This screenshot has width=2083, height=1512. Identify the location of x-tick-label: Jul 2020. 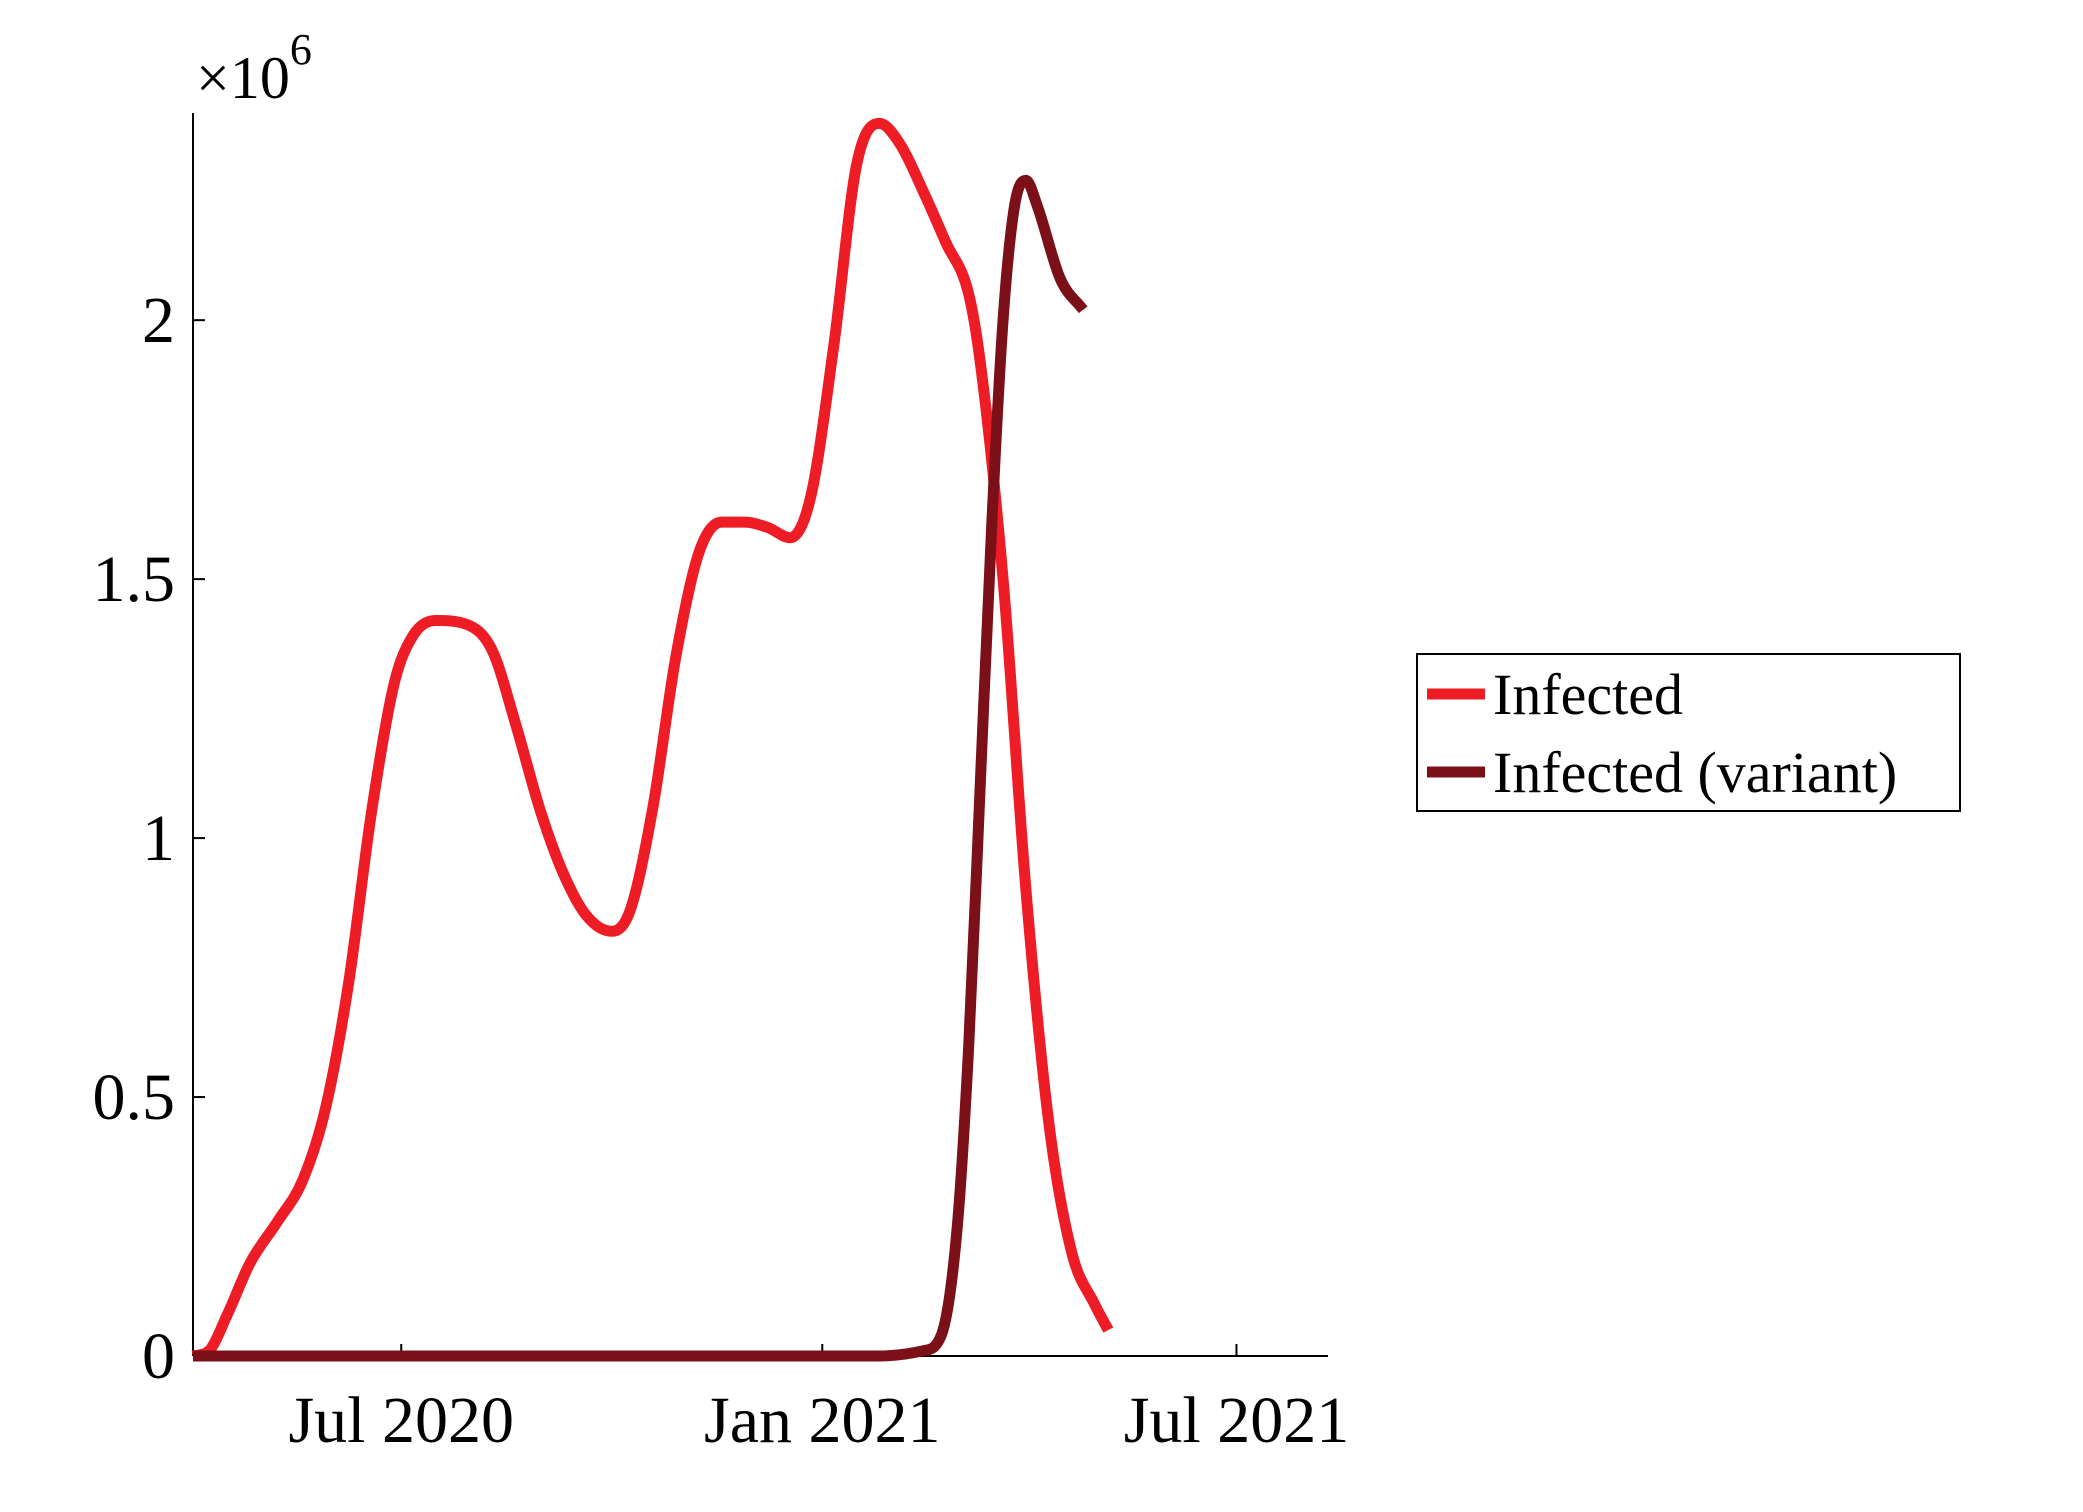
(401, 1420).